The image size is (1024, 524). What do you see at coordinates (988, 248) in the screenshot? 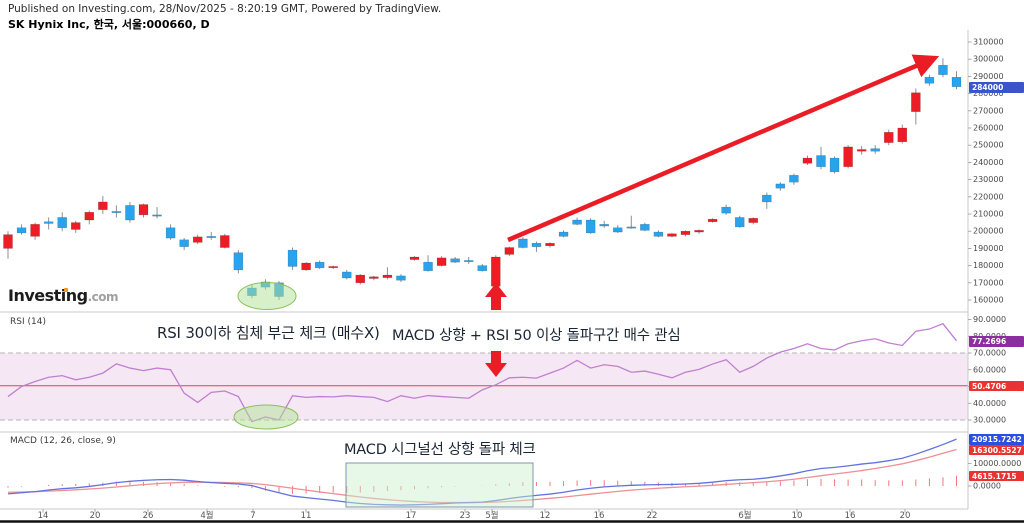
I see `price-tick-label: 190000` at bounding box center [988, 248].